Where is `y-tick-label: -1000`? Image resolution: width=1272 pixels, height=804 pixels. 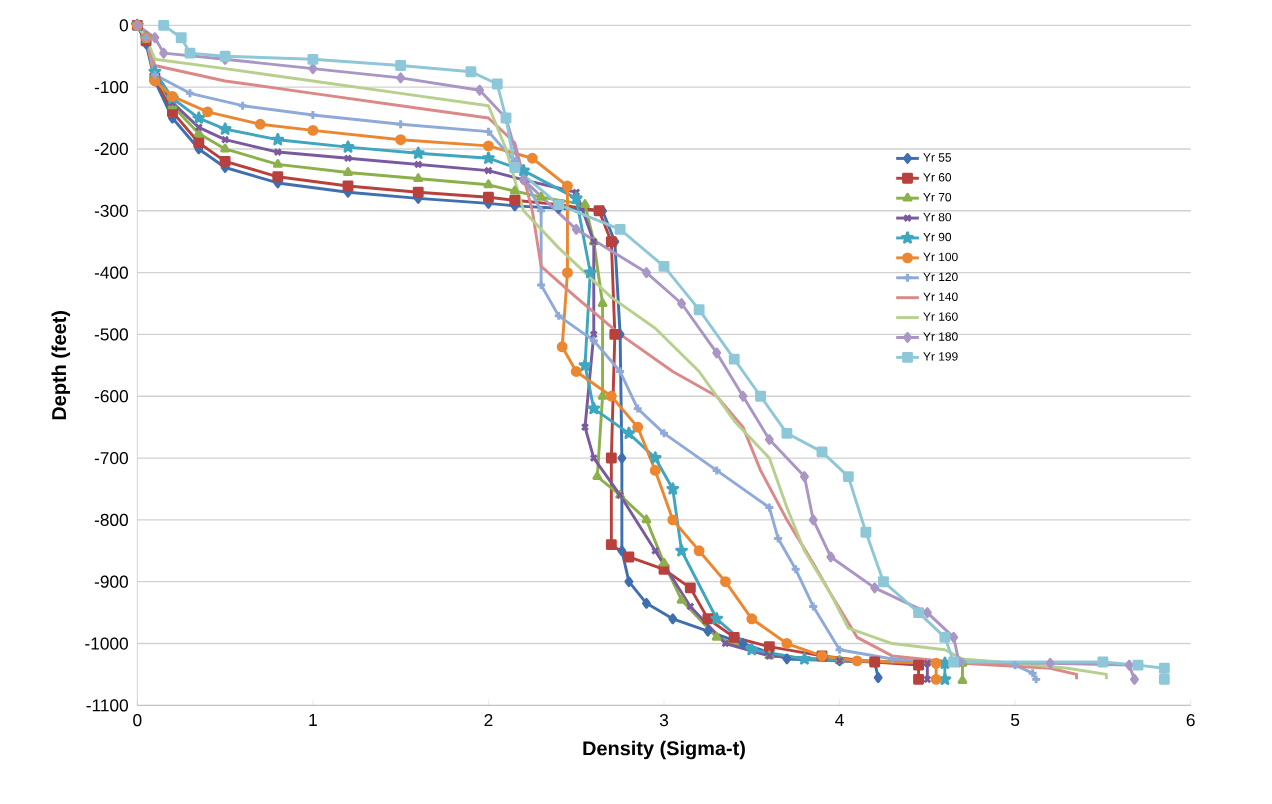
y-tick-label: -1000 is located at coordinates (106, 643).